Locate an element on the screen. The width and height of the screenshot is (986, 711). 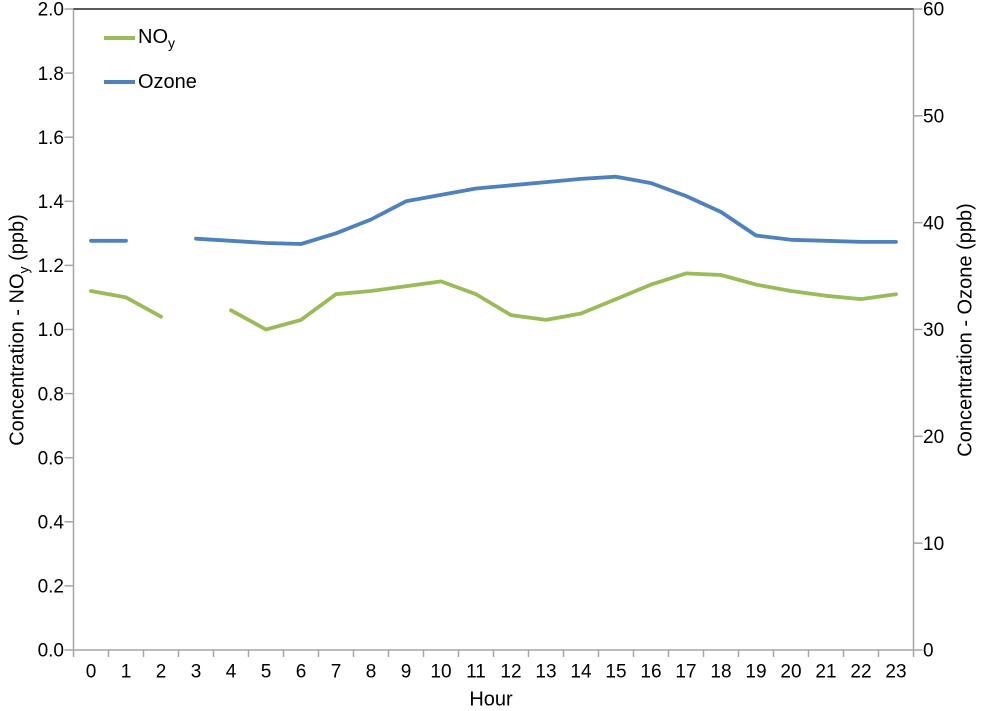
y-left-tick-label: 0.0 is located at coordinates (51, 651).